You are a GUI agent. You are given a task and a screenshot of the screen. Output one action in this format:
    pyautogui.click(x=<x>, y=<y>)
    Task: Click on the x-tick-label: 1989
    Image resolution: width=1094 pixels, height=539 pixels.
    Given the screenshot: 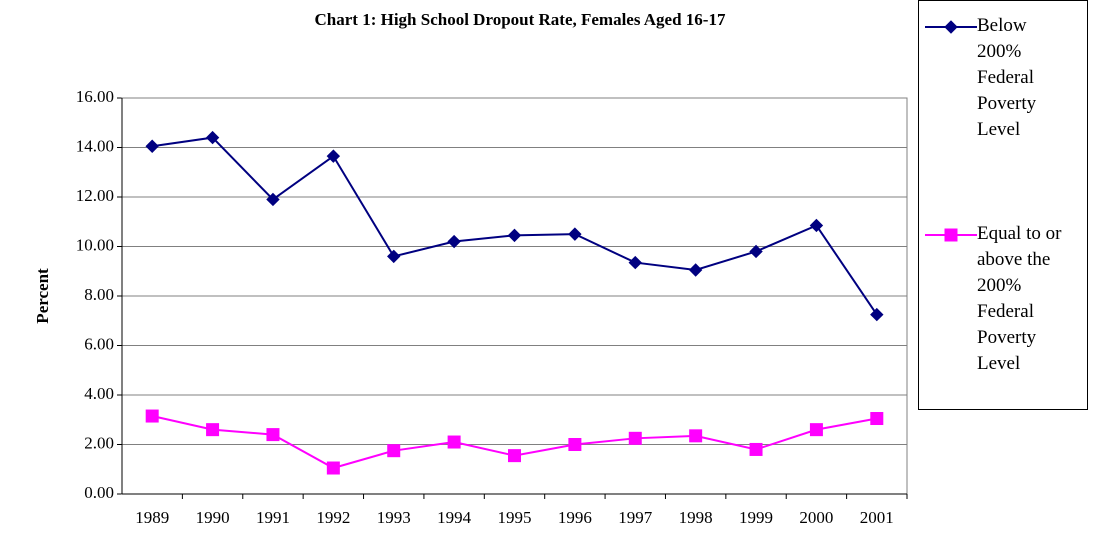 What is the action you would take?
    pyautogui.click(x=152, y=517)
    